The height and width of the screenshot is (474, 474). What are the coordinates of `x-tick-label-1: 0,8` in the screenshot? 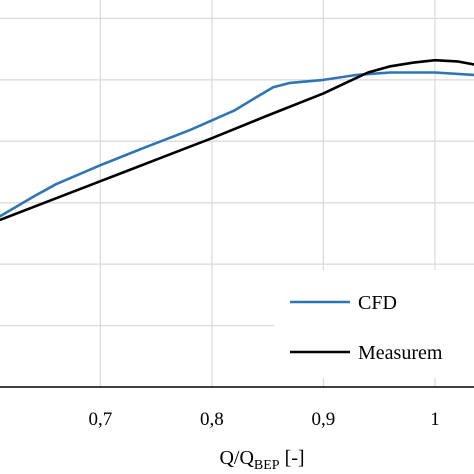 It's located at (212, 419).